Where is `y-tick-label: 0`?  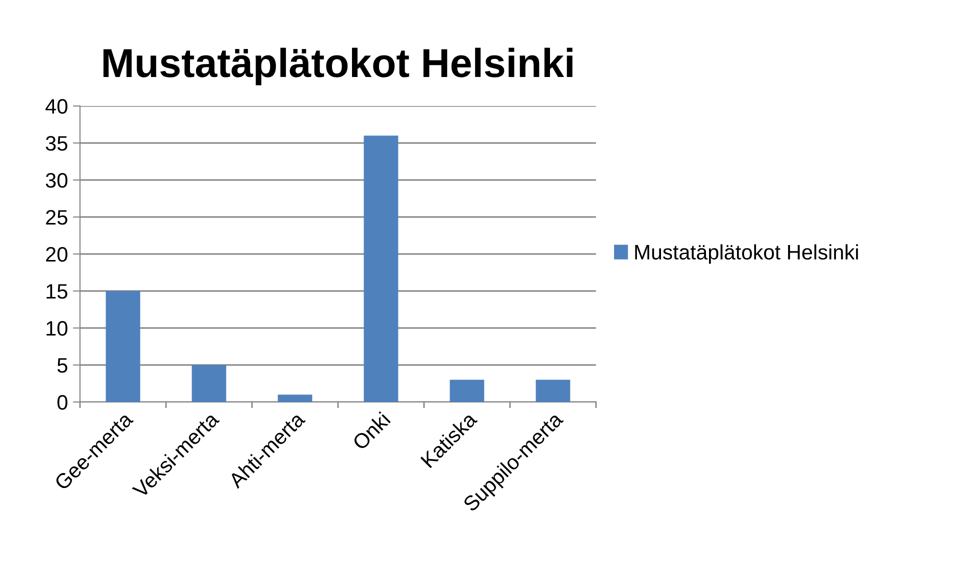 y-tick-label: 0 is located at coordinates (62, 402).